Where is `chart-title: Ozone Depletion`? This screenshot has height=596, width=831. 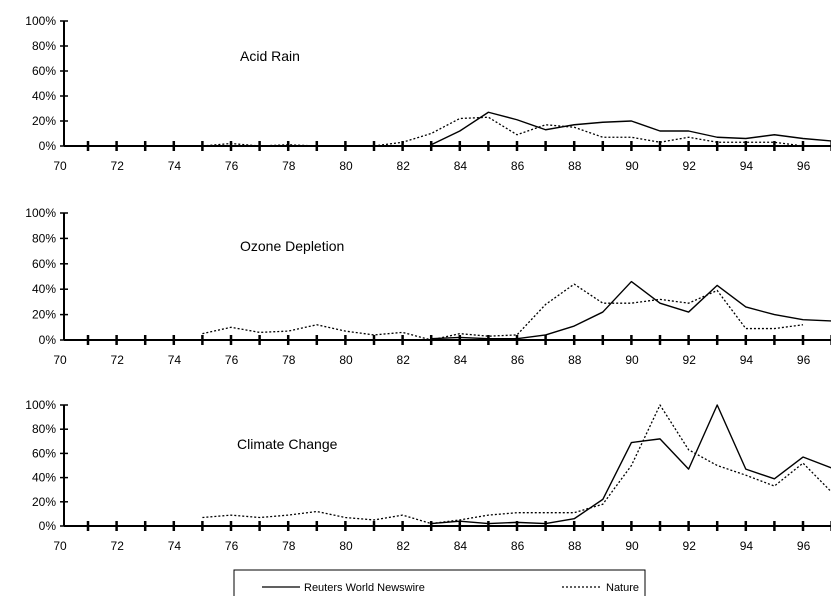
chart-title: Ozone Depletion is located at coordinates (292, 246).